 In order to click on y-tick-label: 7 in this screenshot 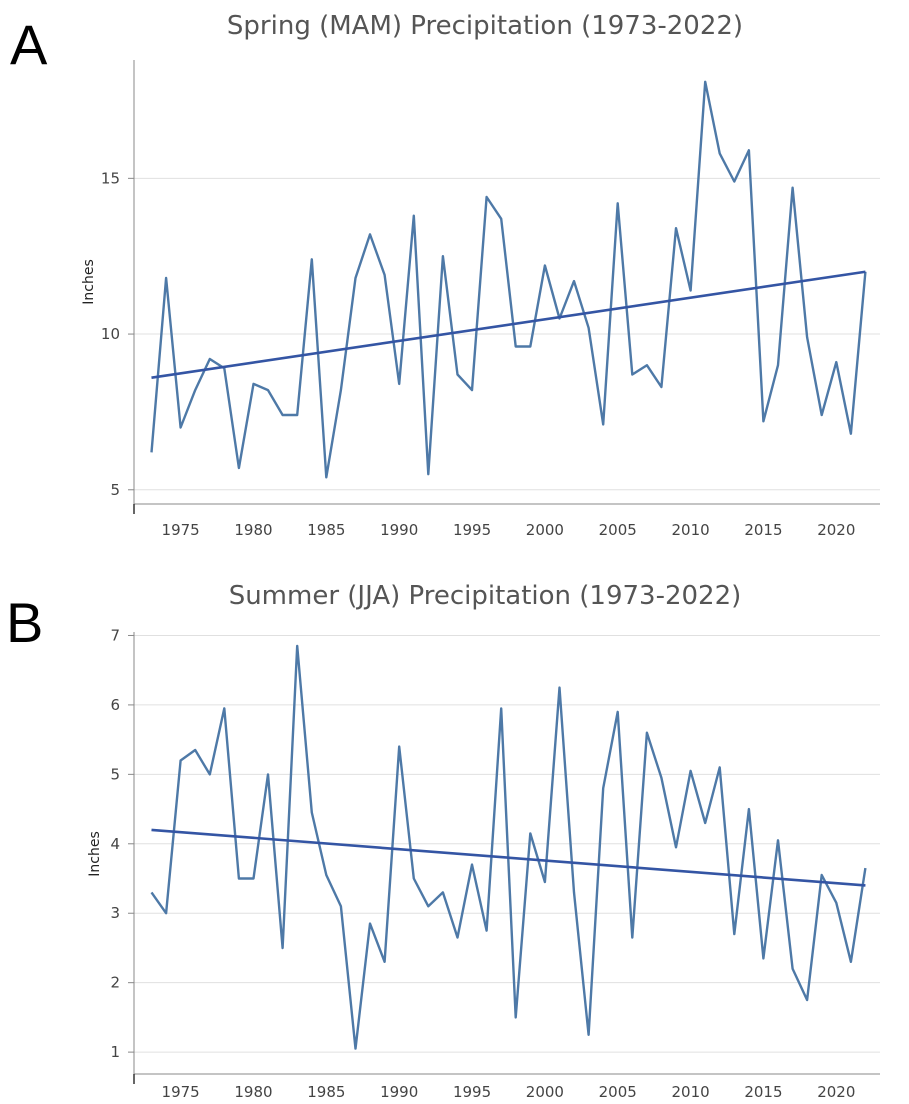, I will do `click(115, 635)`.